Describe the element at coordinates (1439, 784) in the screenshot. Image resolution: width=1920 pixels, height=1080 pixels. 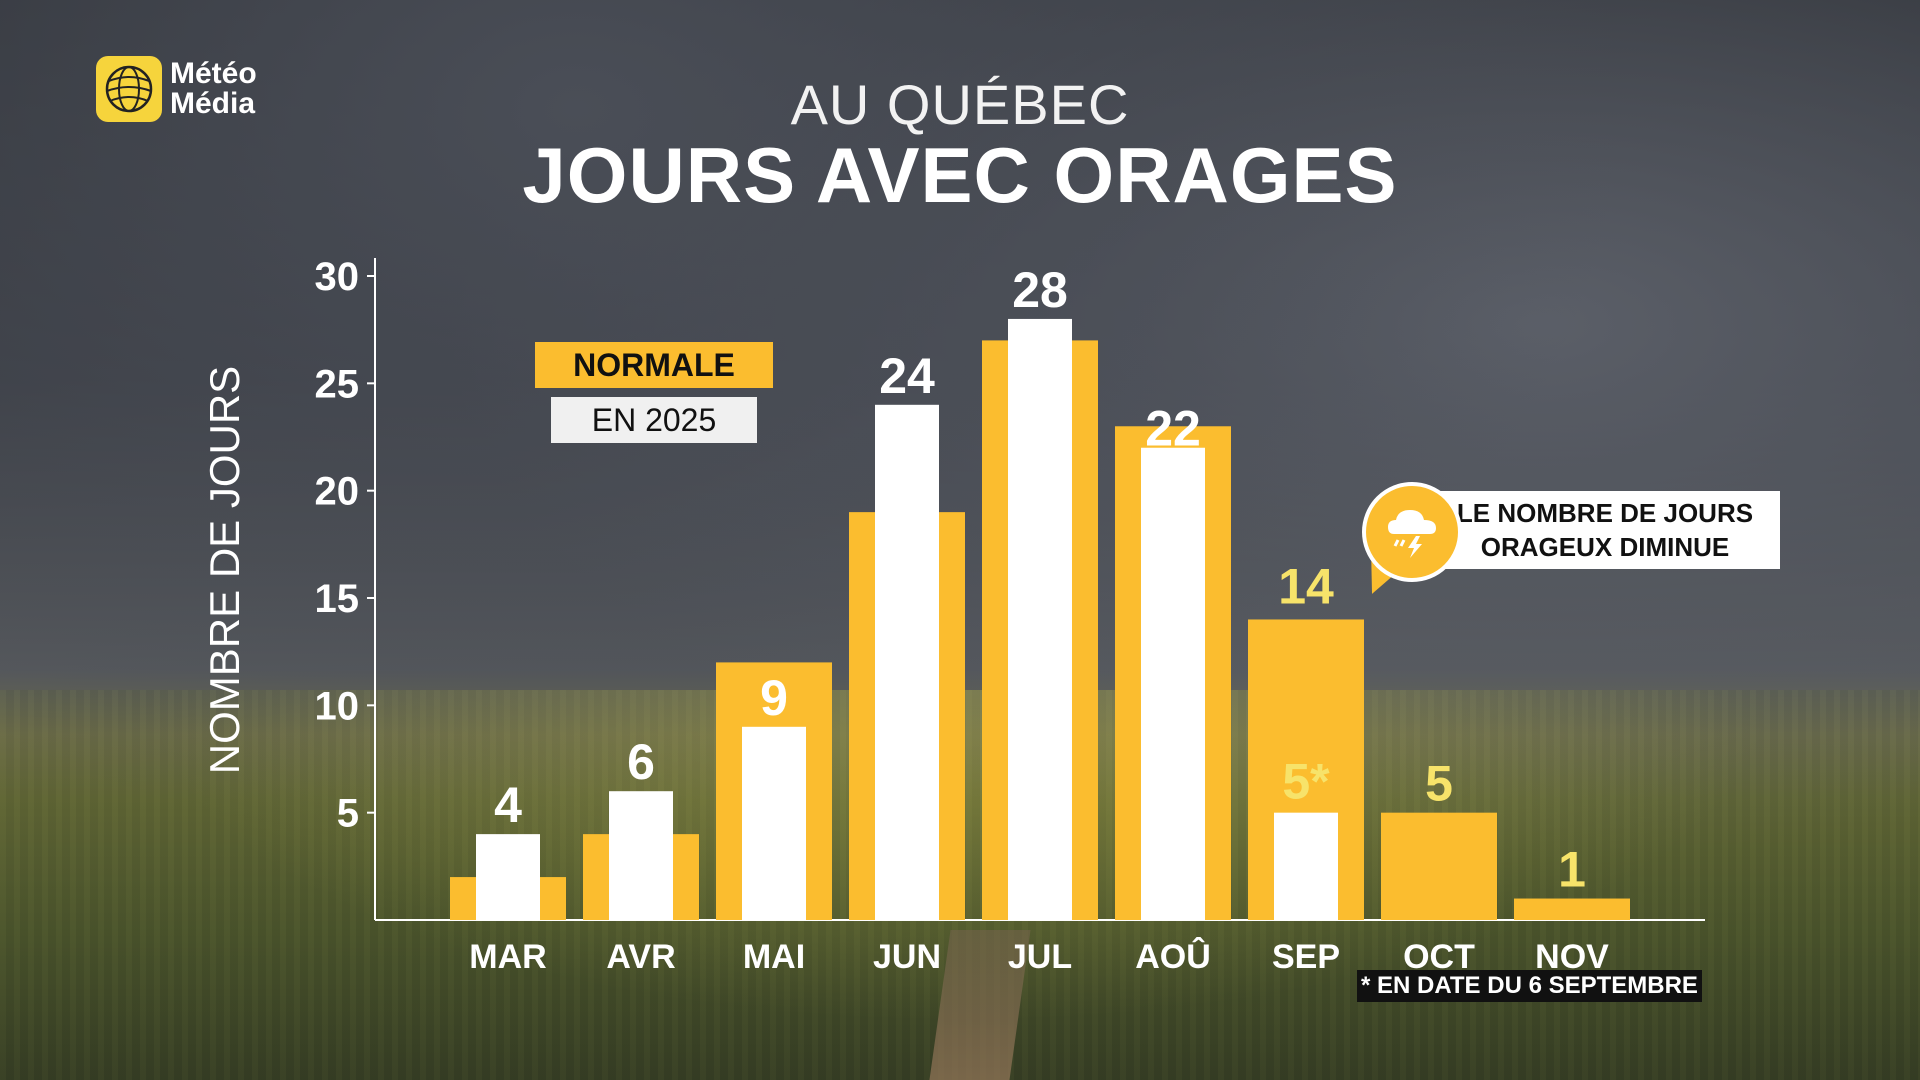
I see `data-label: 5` at that location.